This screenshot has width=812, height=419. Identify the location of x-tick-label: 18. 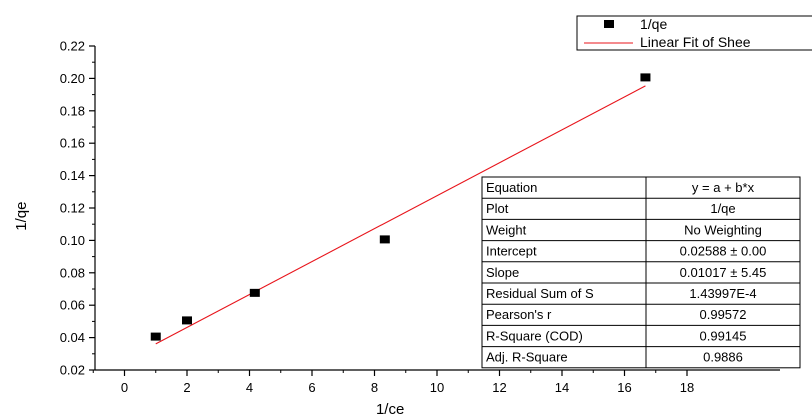
(687, 387).